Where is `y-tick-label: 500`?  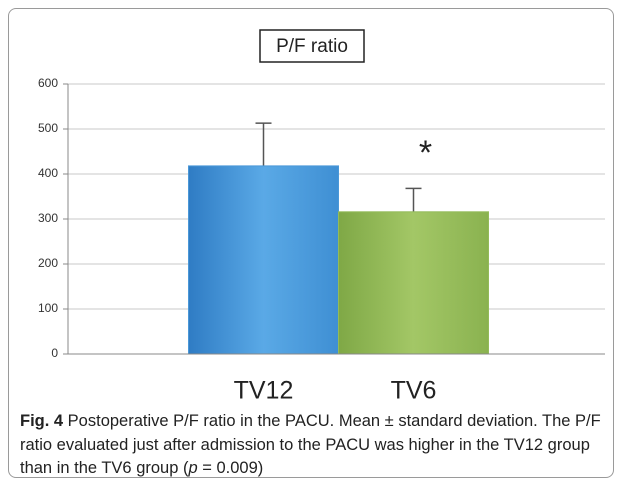
y-tick-label: 500 is located at coordinates (48, 128).